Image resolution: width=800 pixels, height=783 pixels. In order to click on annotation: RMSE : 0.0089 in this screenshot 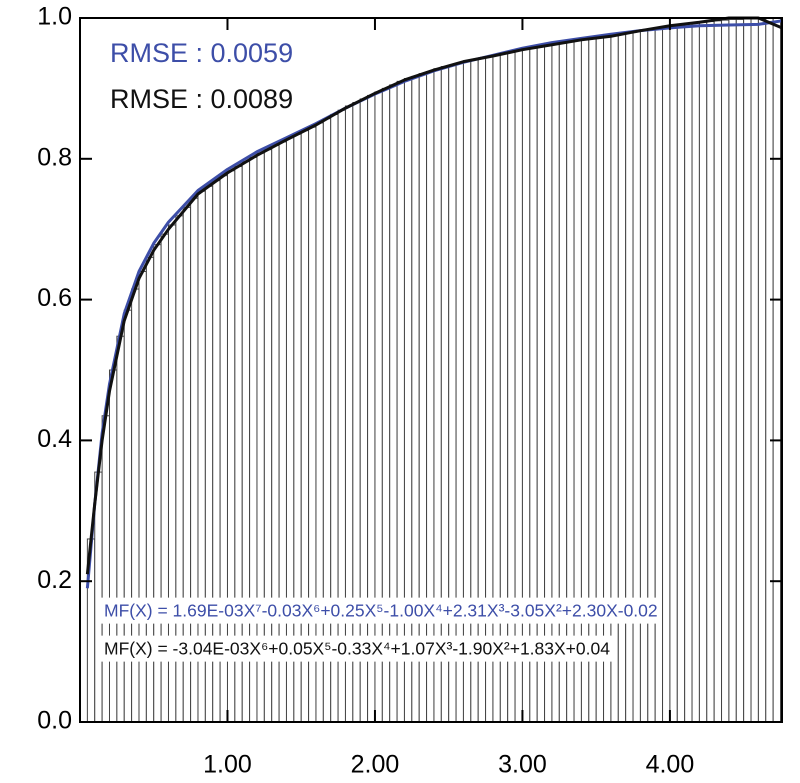, I will do `click(201, 99)`.